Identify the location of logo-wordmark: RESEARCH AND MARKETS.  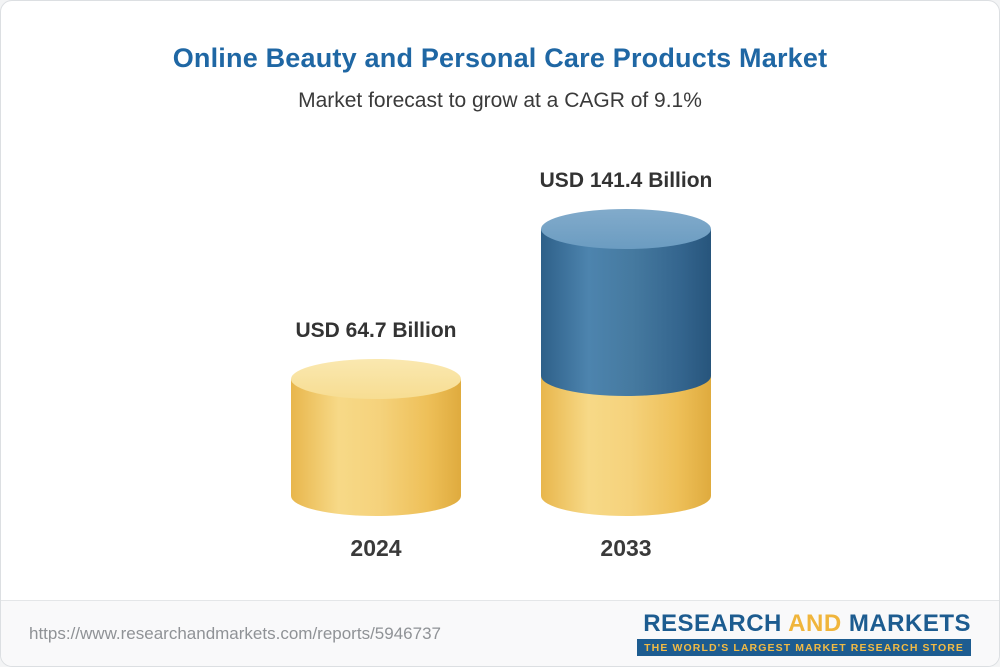
(807, 623).